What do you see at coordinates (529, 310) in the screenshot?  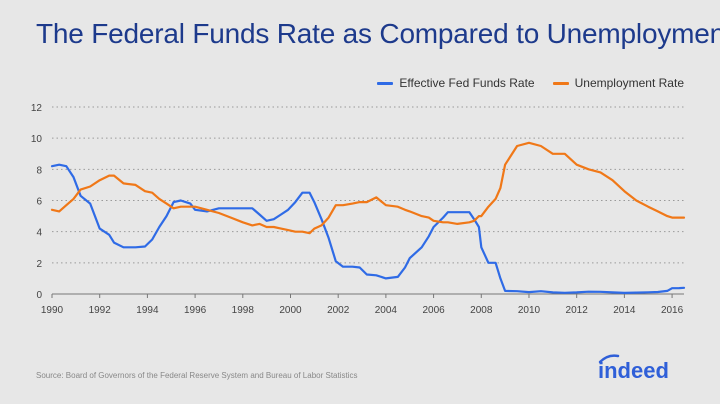 I see `x-tick-label: 2010` at bounding box center [529, 310].